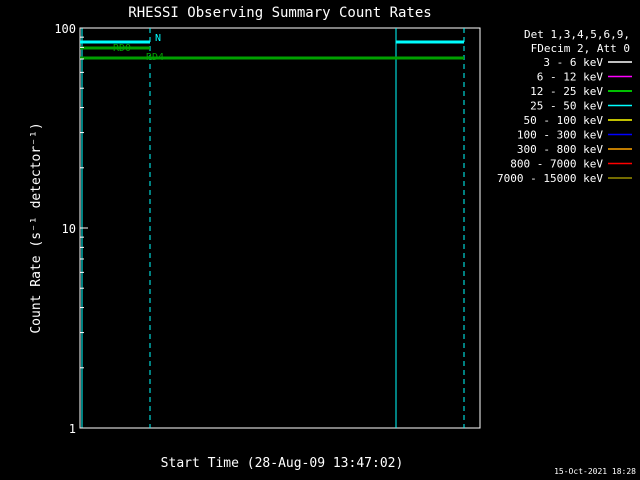  Describe the element at coordinates (573, 62) in the screenshot. I see `legend-label: 3 - 6 keV` at that location.